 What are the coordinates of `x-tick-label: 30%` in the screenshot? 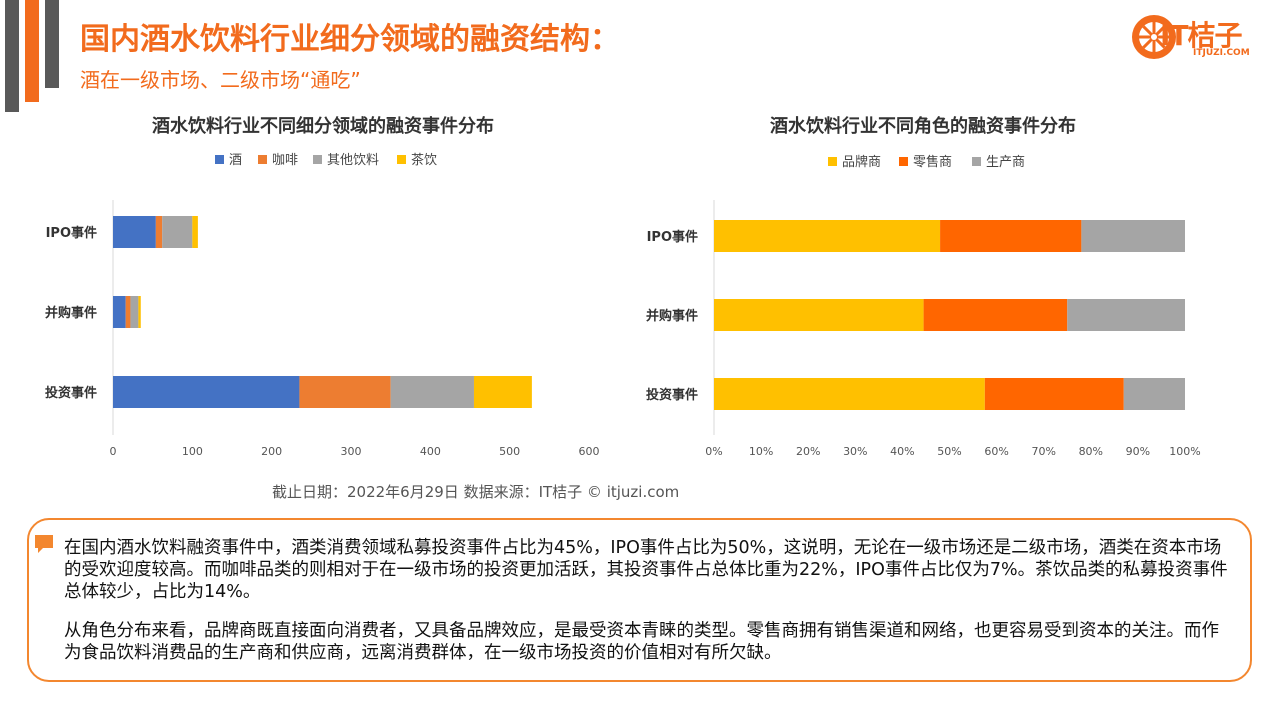 It's located at (855, 451).